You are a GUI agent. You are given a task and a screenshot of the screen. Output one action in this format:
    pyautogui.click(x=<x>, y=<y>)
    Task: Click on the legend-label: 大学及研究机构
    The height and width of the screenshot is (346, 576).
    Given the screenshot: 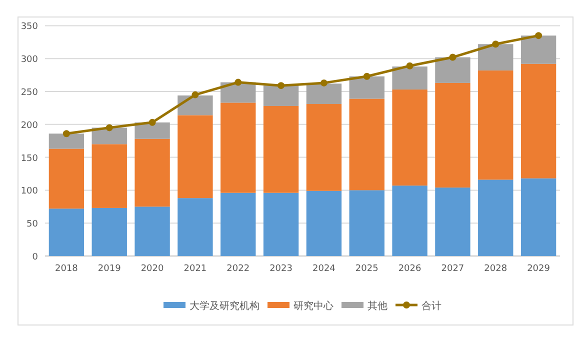 What is the action you would take?
    pyautogui.click(x=225, y=306)
    